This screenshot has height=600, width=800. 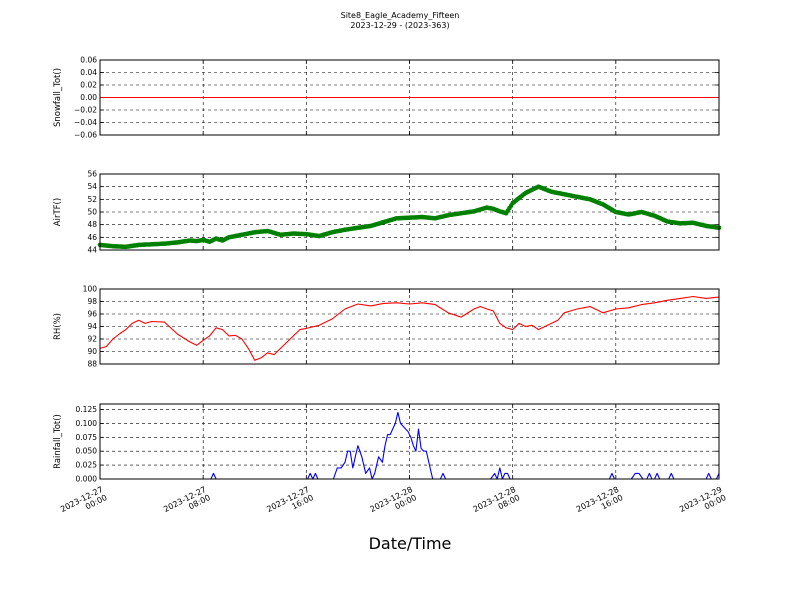 I want to click on snowfall-ytick-label: −0.02, so click(x=85, y=110).